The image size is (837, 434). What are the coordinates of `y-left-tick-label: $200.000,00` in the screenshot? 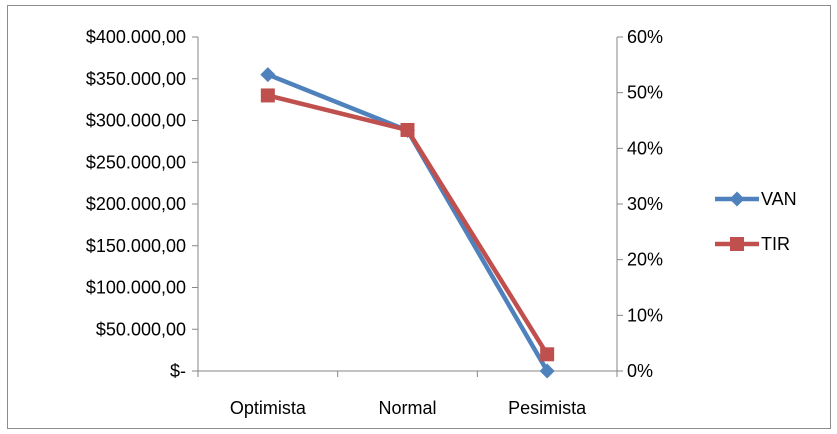 It's located at (136, 204).